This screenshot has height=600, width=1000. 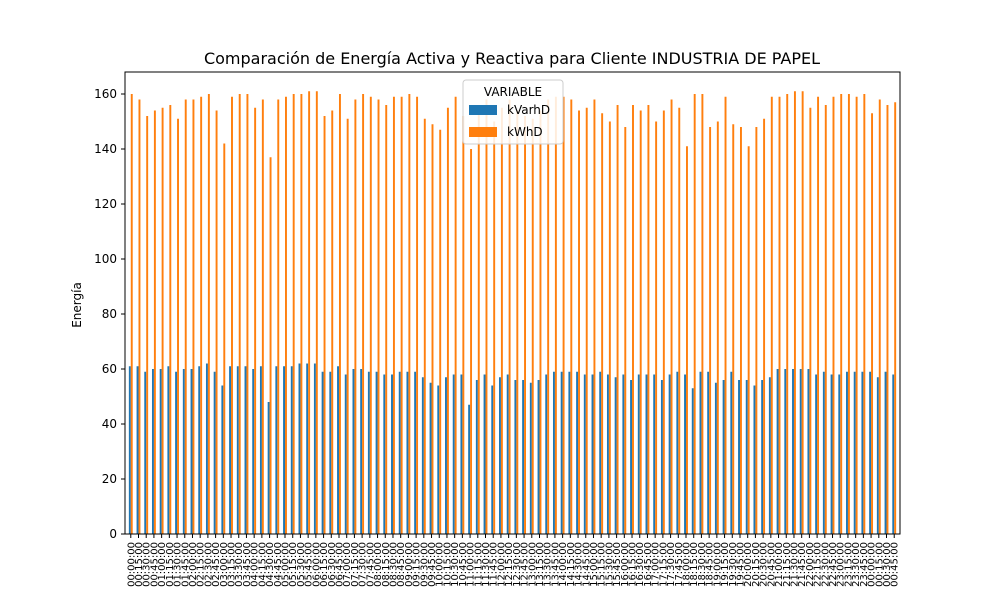 I want to click on x-tick-label: 12:15:00, so click(x=509, y=564).